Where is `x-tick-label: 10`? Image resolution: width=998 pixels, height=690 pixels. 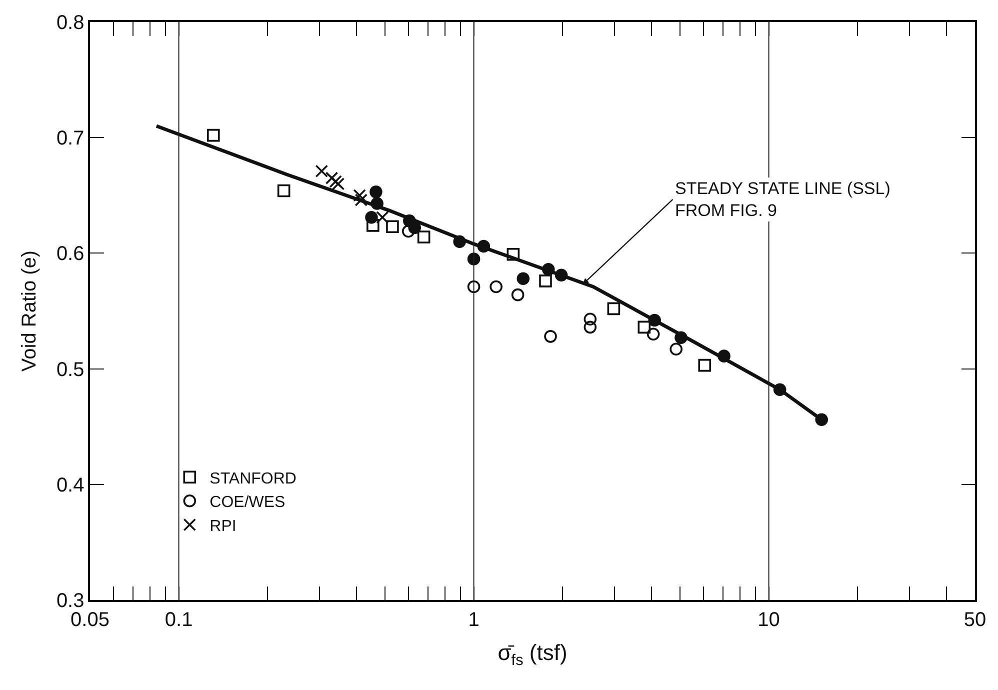 x-tick-label: 10 is located at coordinates (769, 619).